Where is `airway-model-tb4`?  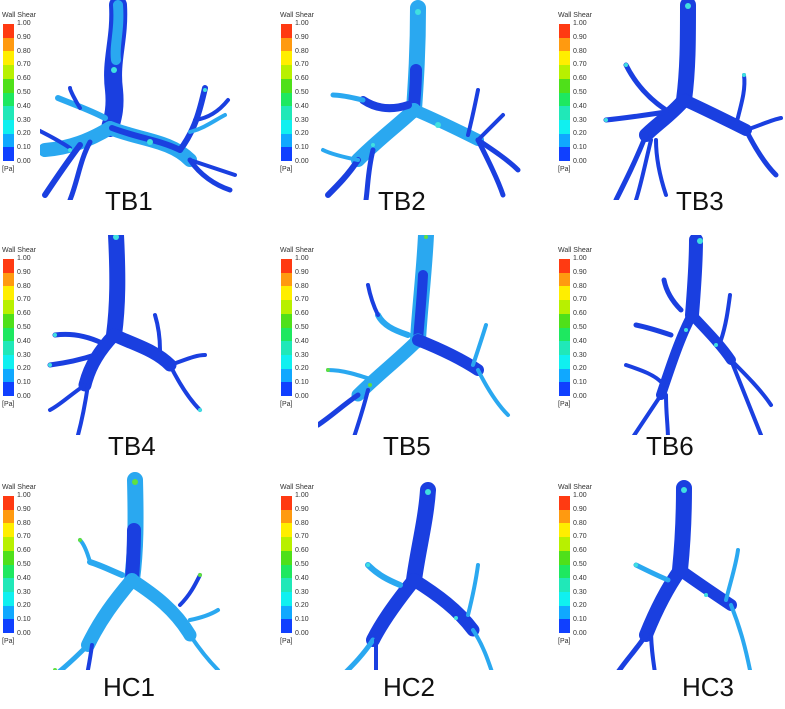
airway-model-tb4 is located at coordinates (151, 332).